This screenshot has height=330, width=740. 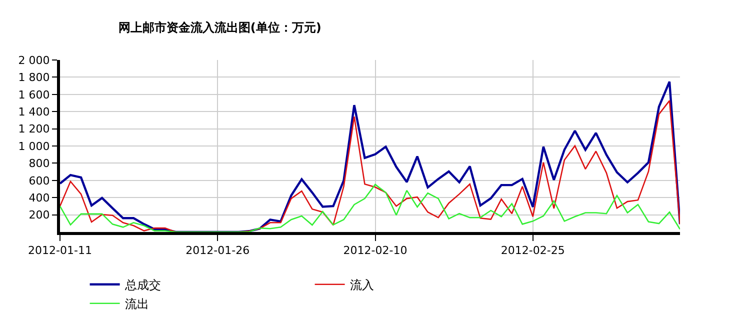 I want to click on y-tick-label: 1 800, so click(x=34, y=77).